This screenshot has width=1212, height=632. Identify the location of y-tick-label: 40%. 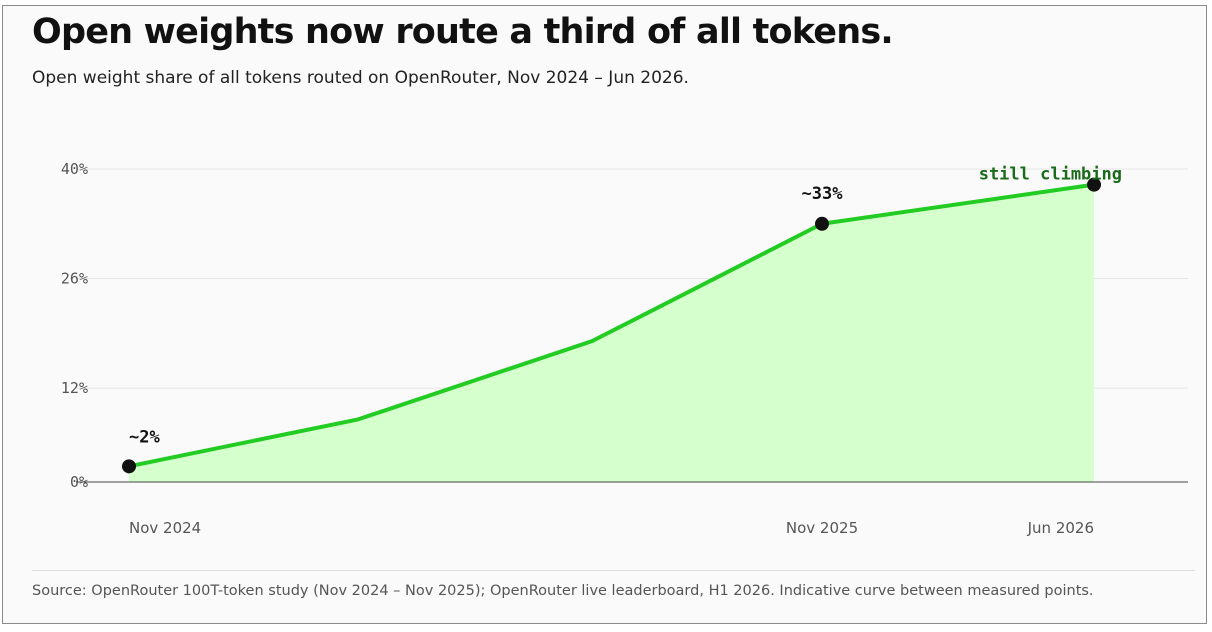
(74, 169).